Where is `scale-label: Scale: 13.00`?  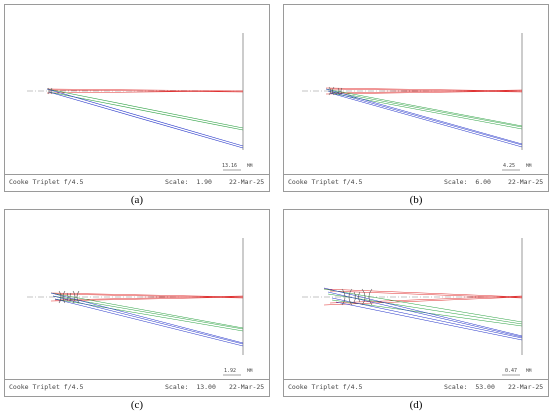
scale-label: Scale: 13.00 is located at coordinates (190, 387).